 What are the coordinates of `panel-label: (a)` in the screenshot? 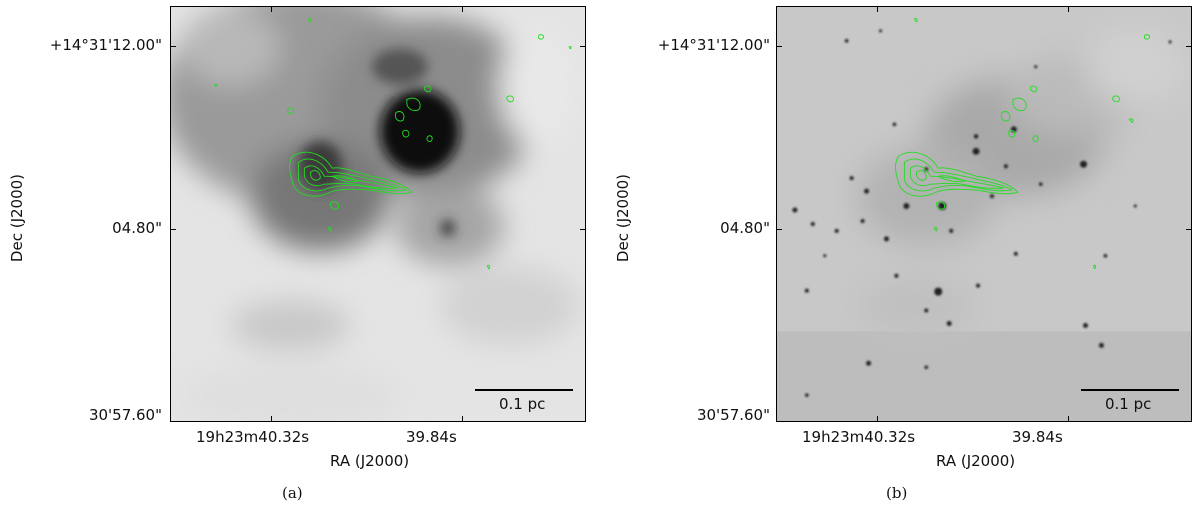 It's located at (292, 493).